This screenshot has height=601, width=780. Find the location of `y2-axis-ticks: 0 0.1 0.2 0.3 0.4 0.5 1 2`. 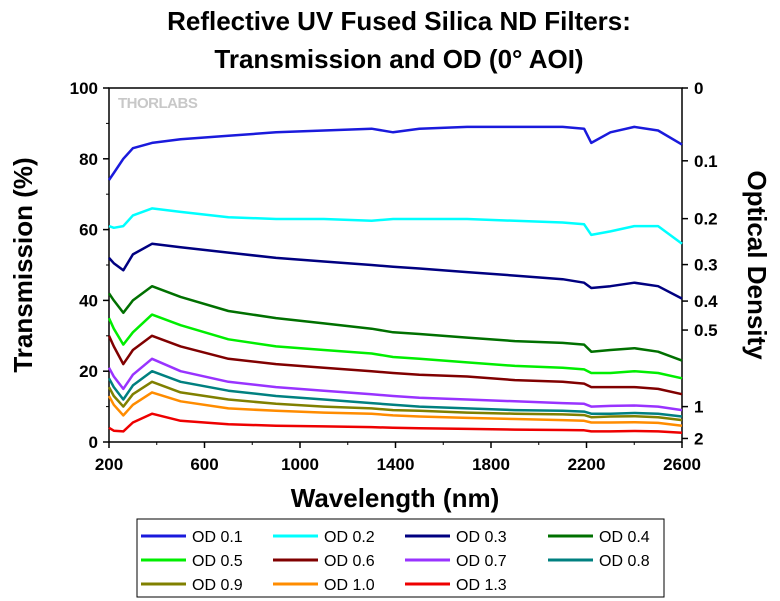

y2-axis-ticks: 0 0.1 0.2 0.3 0.4 0.5 1 2 is located at coordinates (700, 263).